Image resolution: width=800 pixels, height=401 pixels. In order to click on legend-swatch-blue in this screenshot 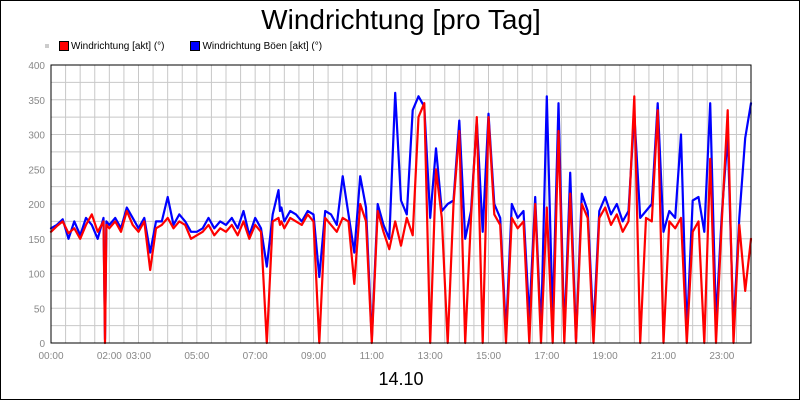, I will do `click(195, 46)`.